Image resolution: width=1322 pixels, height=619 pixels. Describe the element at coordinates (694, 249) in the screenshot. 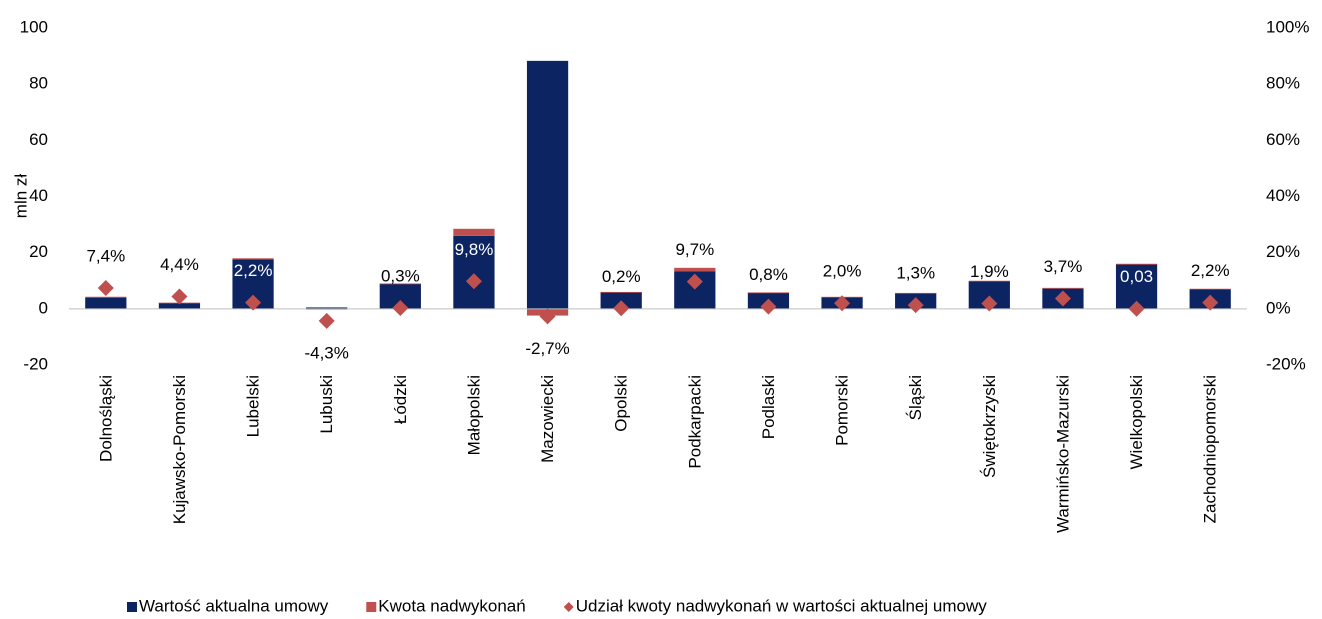

I see `data-label: 9,7%` at that location.